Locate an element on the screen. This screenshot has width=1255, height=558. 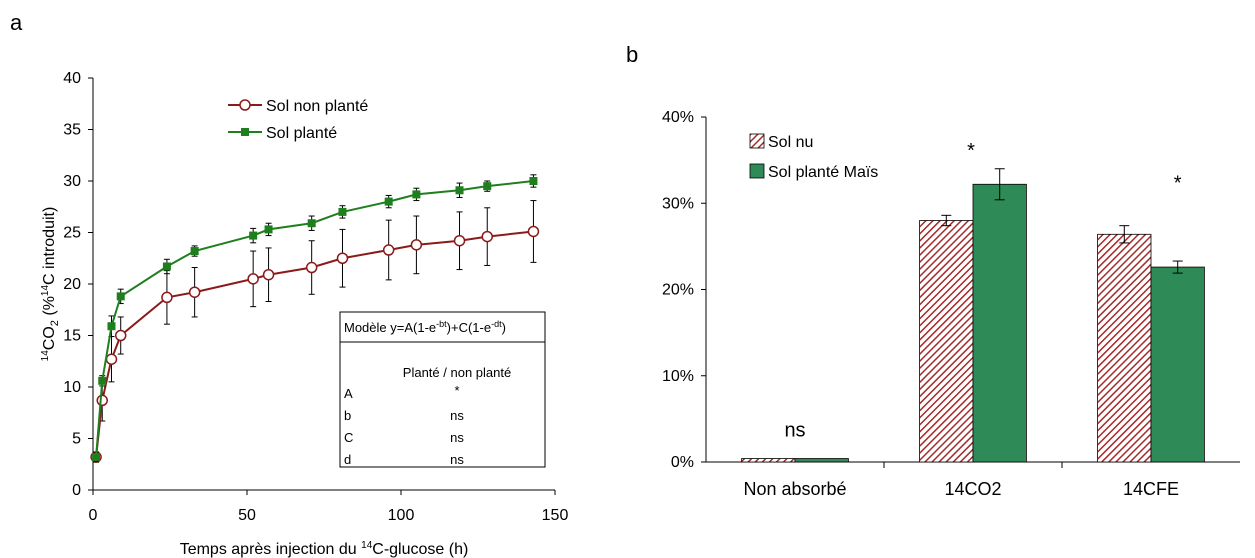
legend-marker-non-plante is located at coordinates (245, 105).